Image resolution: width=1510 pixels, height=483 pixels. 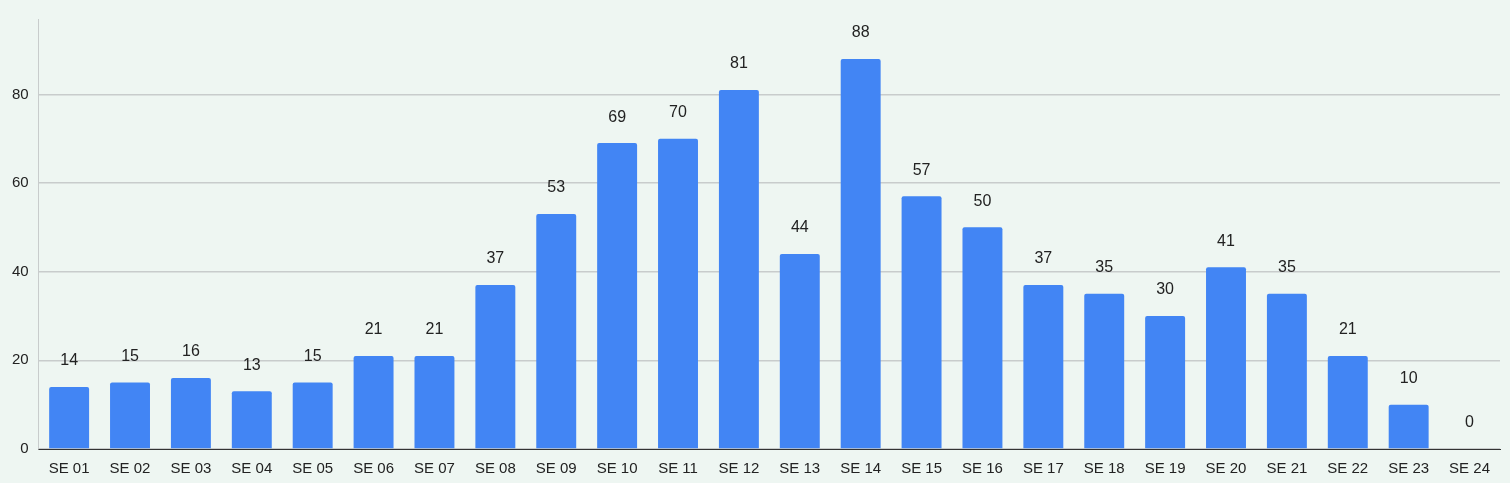 I want to click on data-label: 69, so click(x=617, y=116).